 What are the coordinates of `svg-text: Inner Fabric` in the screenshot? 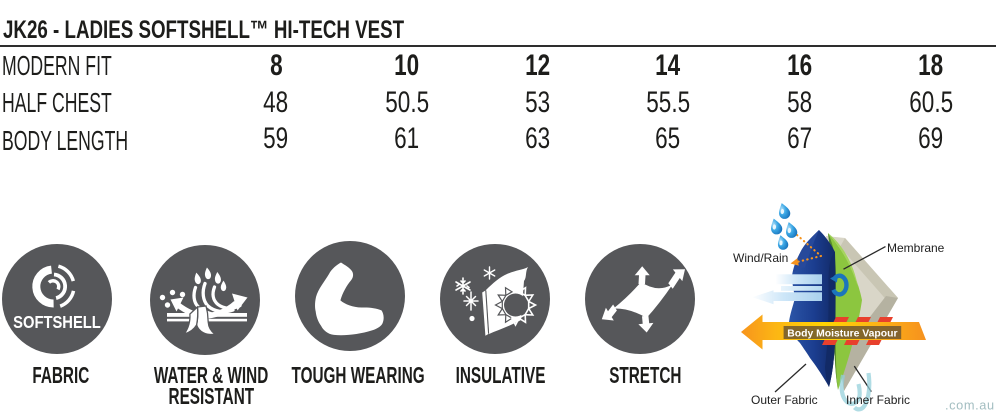 It's located at (878, 400).